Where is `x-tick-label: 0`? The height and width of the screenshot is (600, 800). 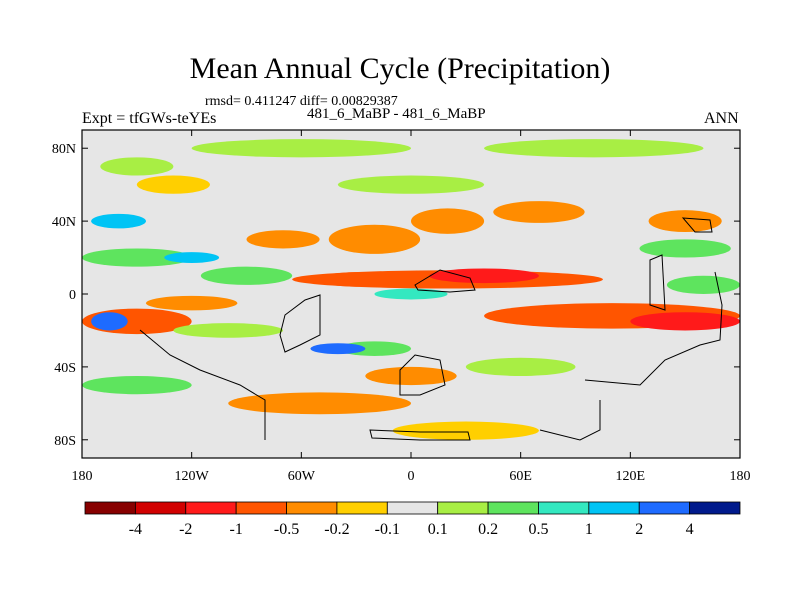 x-tick-label: 0 is located at coordinates (411, 476).